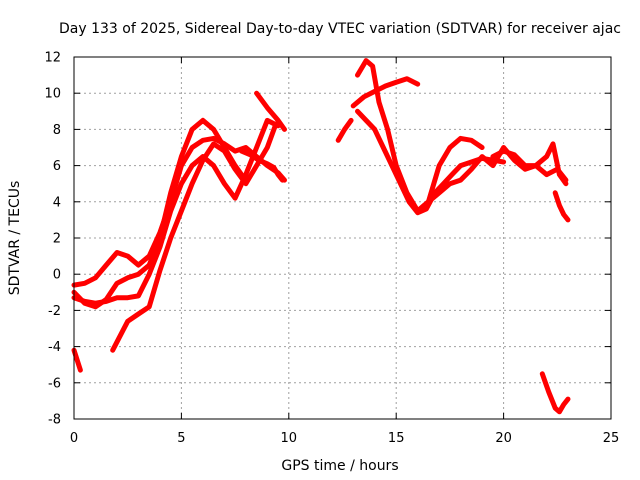  I want to click on series-track-h, so click(344, 130).